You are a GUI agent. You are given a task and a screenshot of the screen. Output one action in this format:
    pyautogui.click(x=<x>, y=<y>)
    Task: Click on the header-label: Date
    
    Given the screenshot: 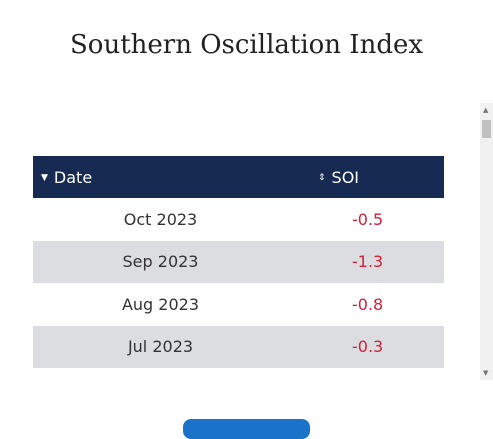 What is the action you would take?
    pyautogui.click(x=73, y=177)
    